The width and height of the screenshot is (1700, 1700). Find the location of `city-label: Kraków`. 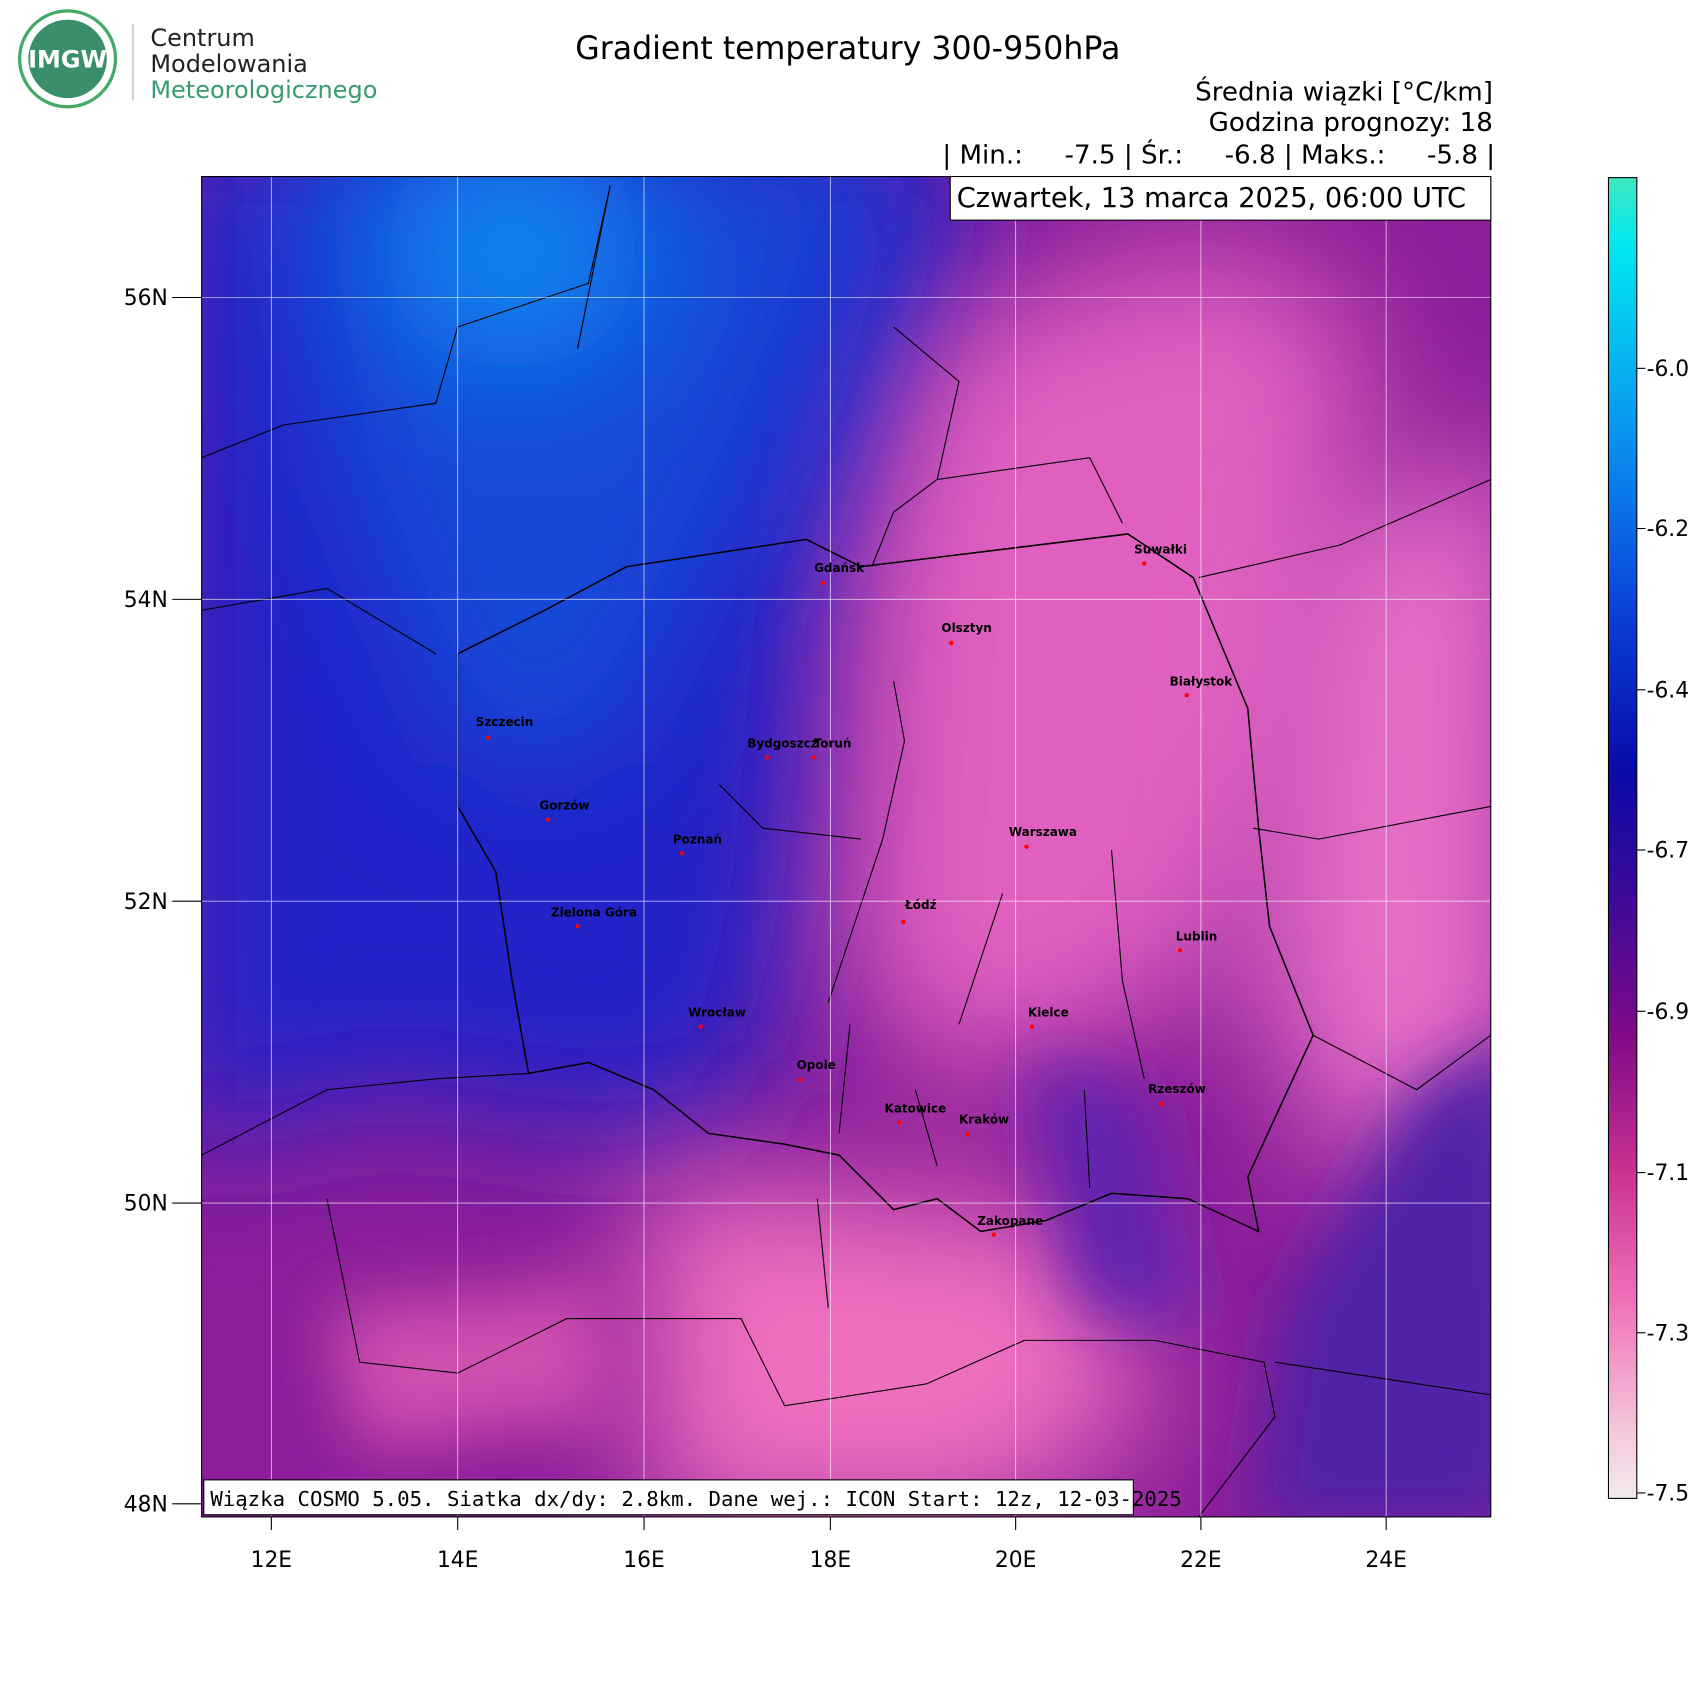

city-label: Kraków is located at coordinates (984, 1120).